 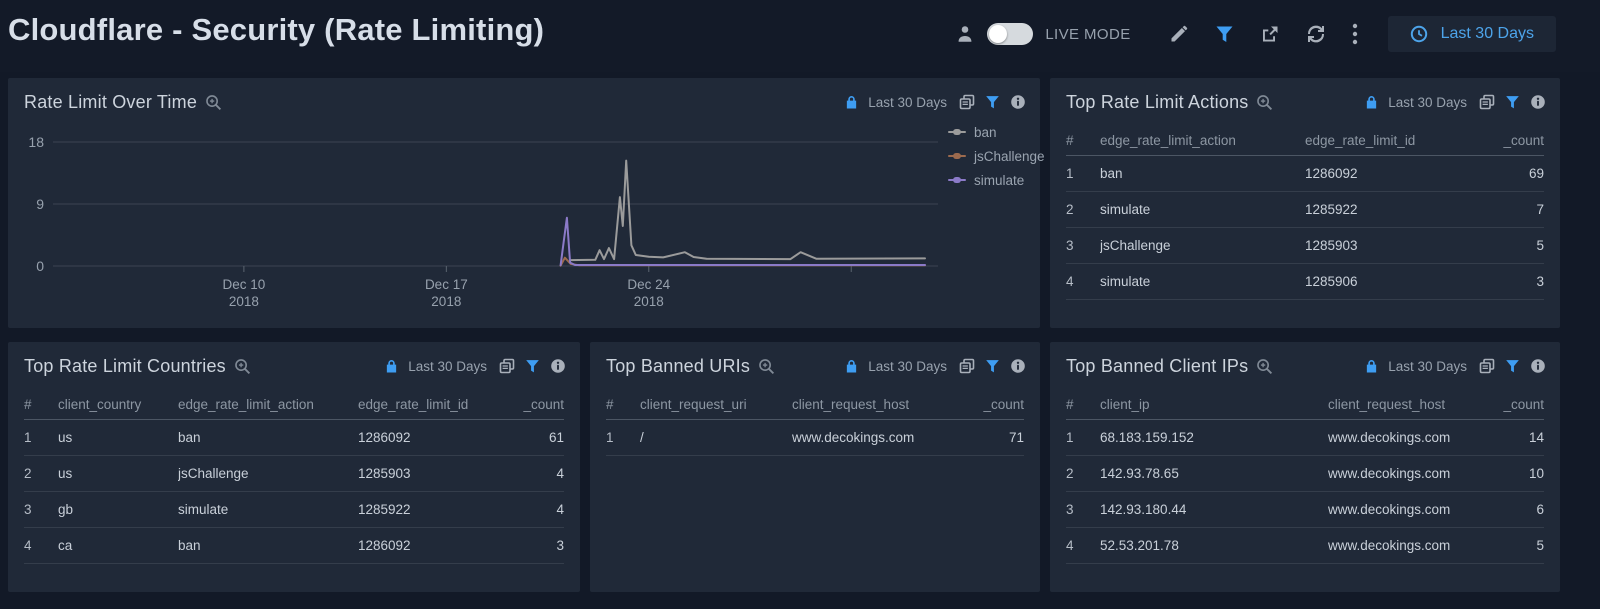 I want to click on table-row: 1 ban 1286092 69, so click(x=1305, y=174).